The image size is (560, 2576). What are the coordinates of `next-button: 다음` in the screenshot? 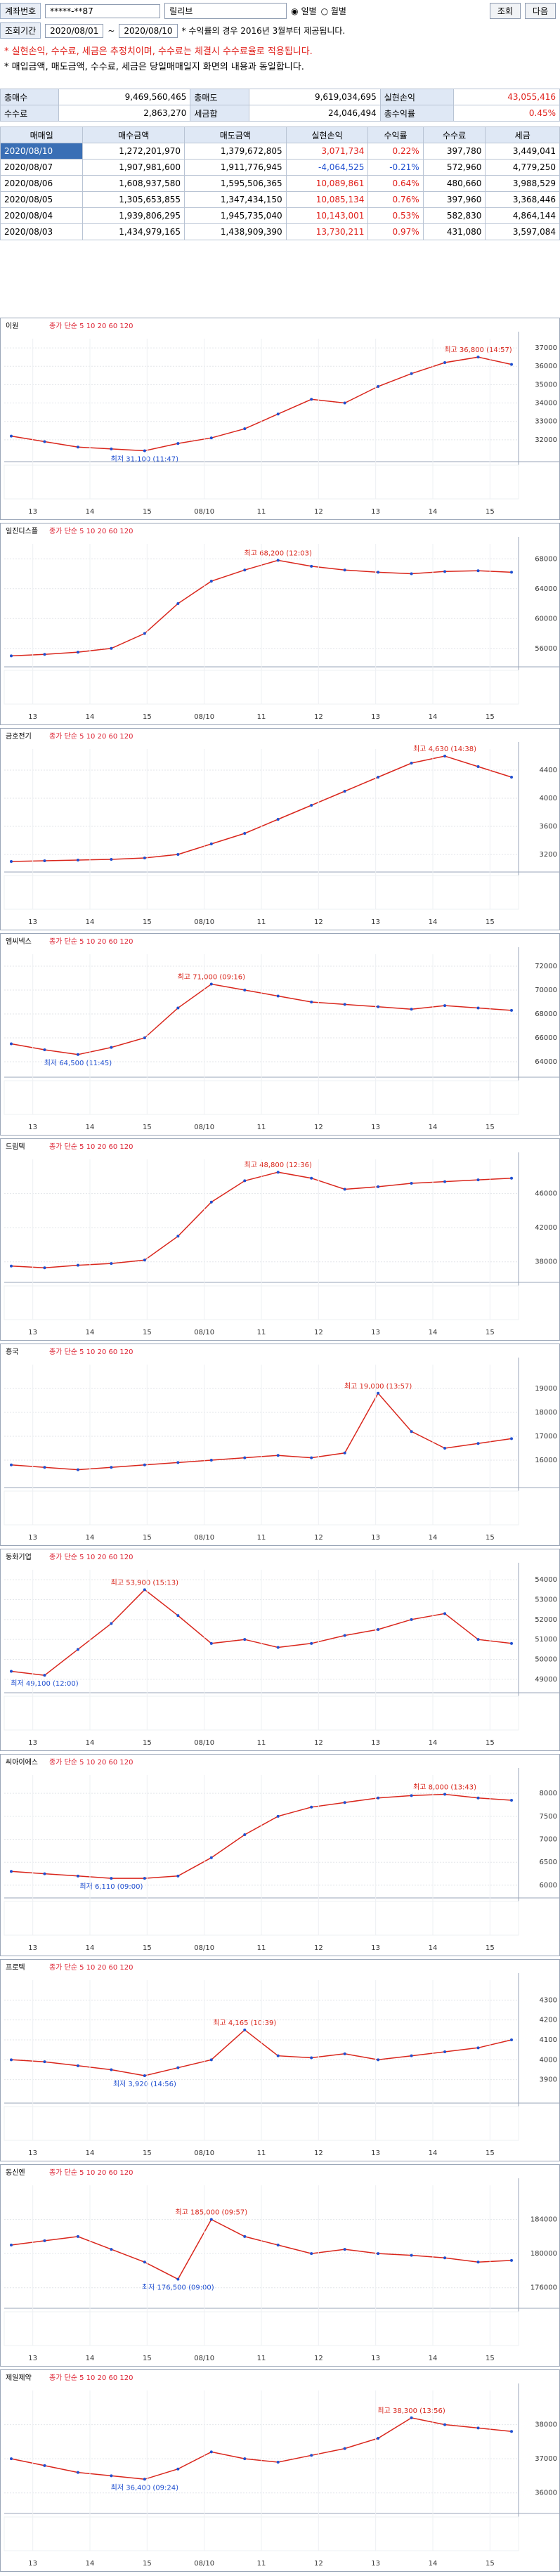 It's located at (540, 11).